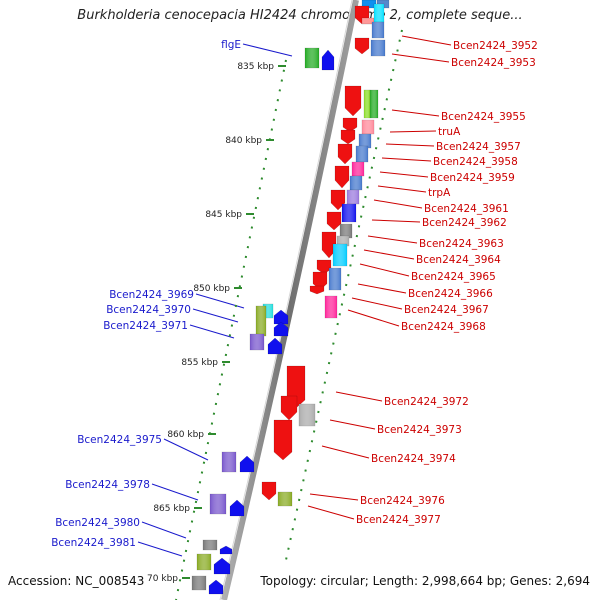  I want to click on gene-label-left: Bcen2424_3971, so click(145, 326).